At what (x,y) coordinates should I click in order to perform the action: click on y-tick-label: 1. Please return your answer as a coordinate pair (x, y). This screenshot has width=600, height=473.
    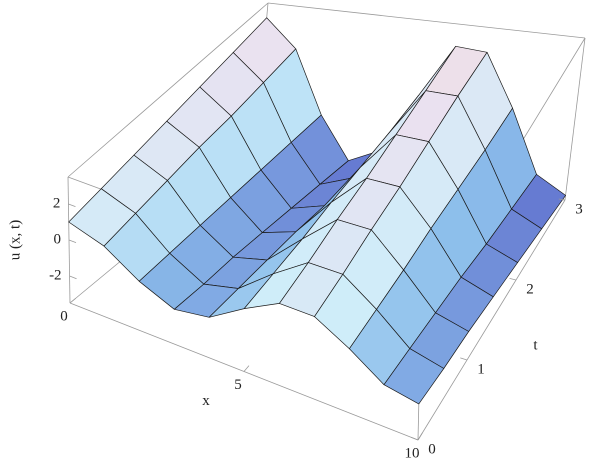
    Looking at the image, I should click on (481, 369).